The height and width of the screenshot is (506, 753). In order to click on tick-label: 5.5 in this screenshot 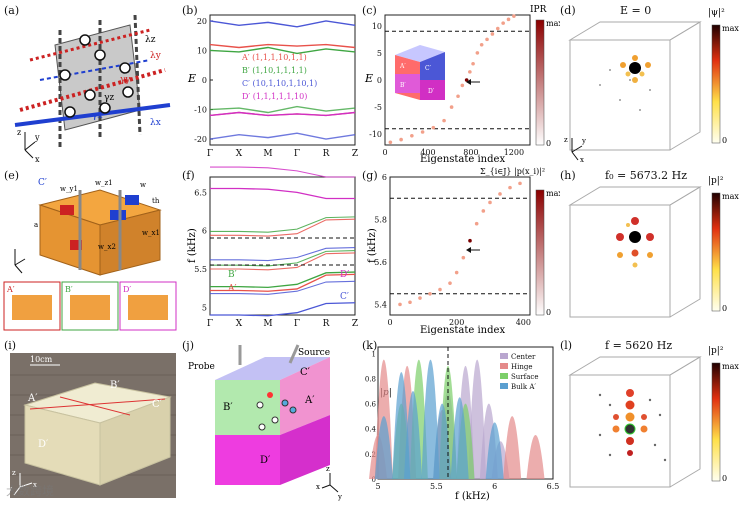, I will do `click(436, 486)`.